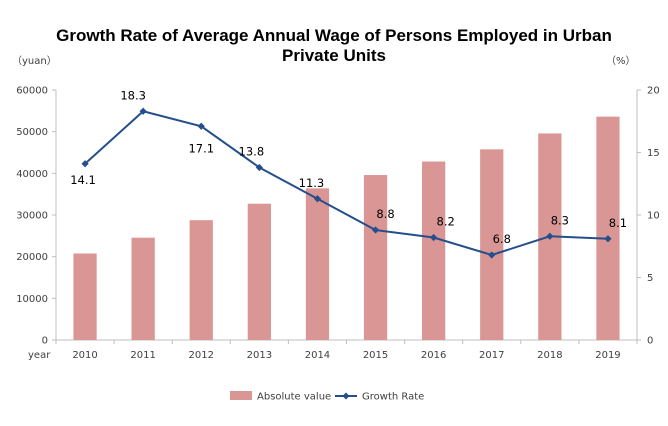 The image size is (668, 426). I want to click on x-tick-label: 2012, so click(201, 355).